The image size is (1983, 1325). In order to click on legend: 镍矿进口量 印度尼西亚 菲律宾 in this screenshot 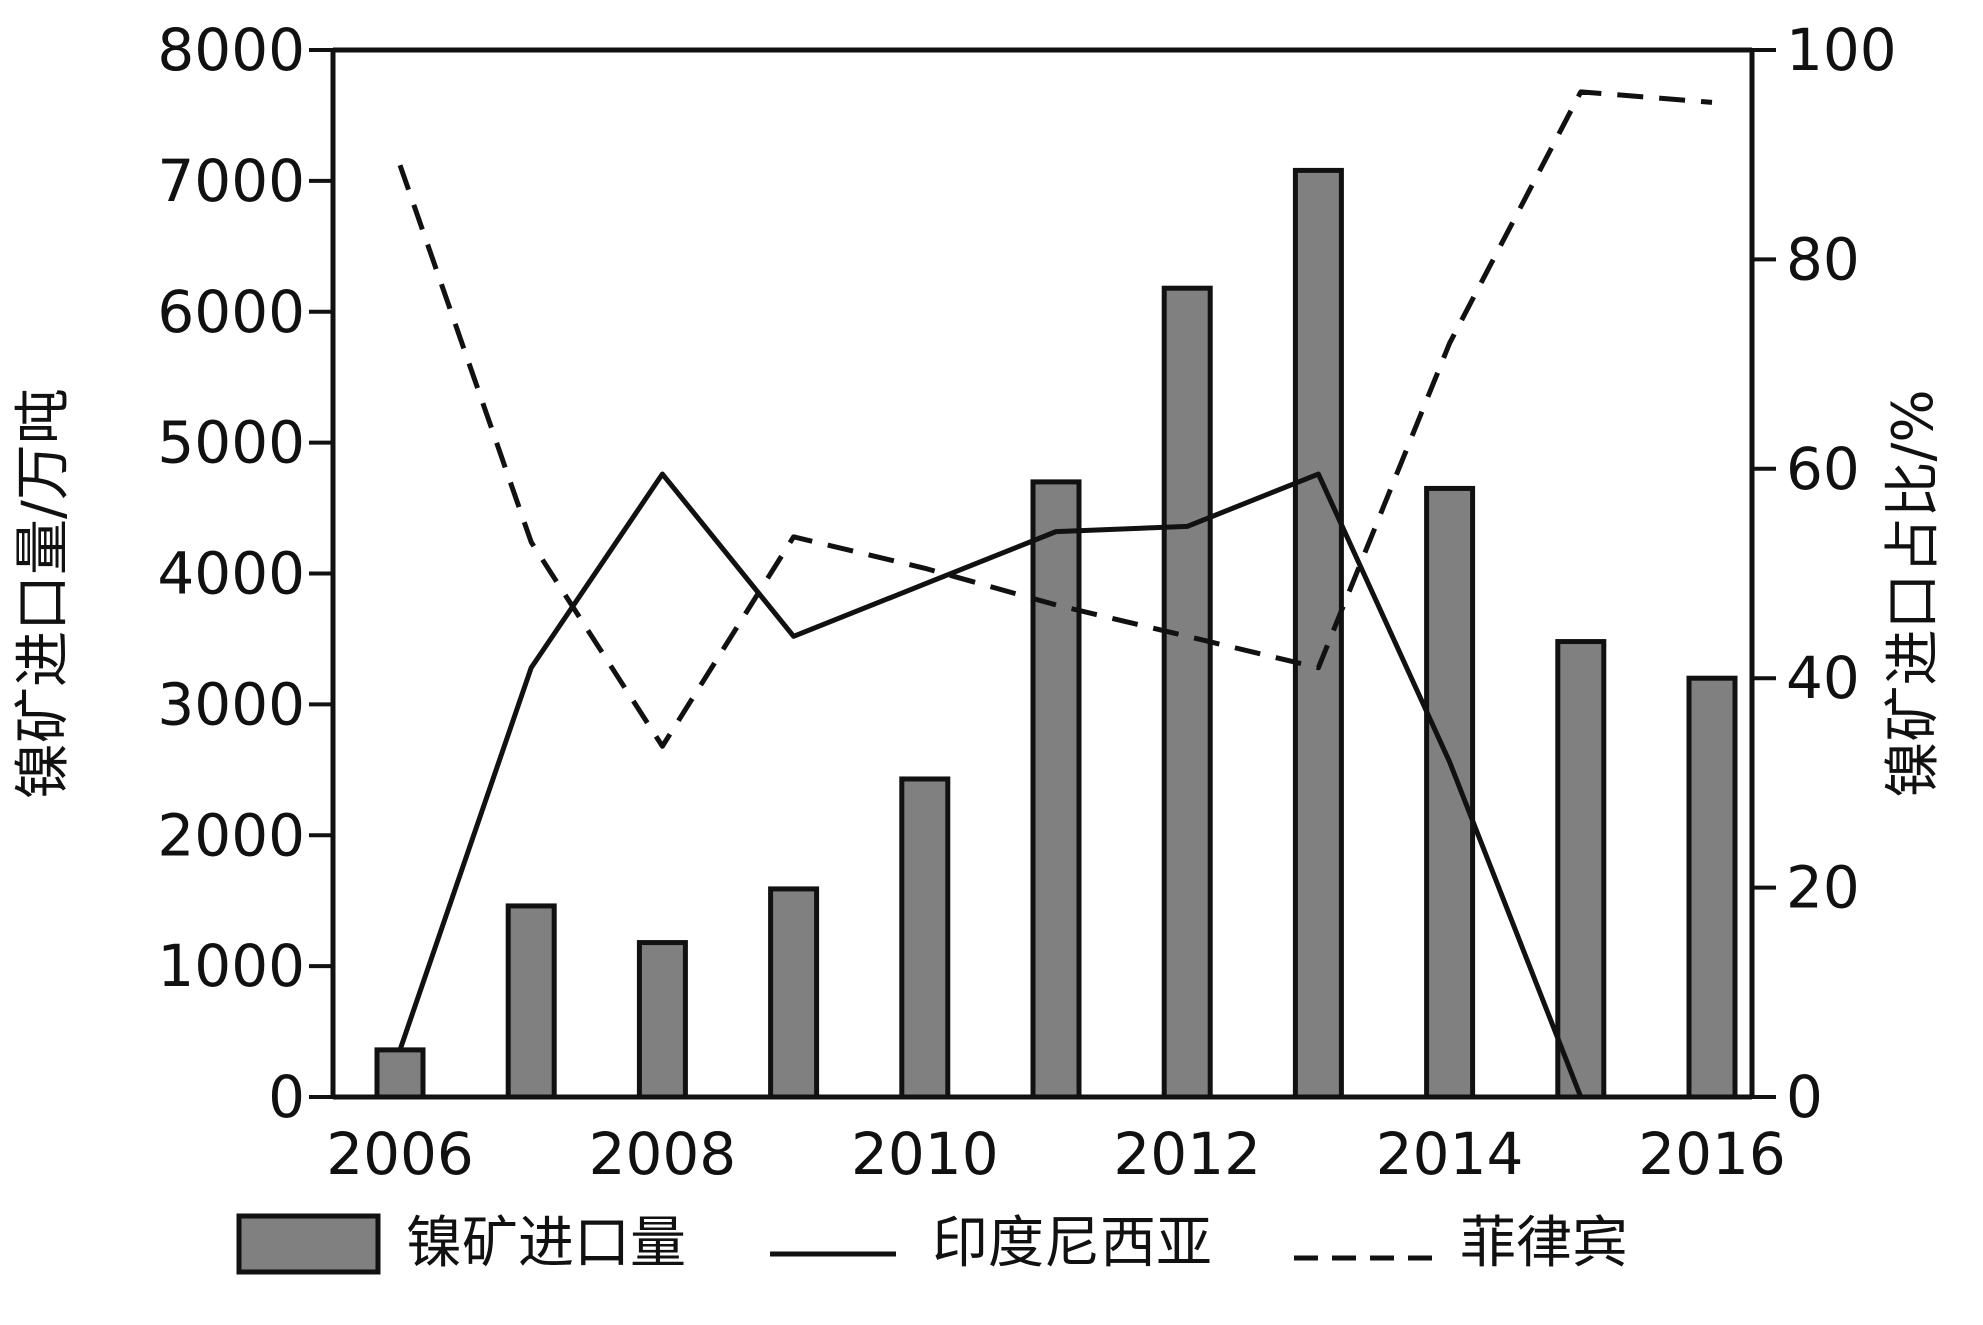, I will do `click(933, 1243)`.